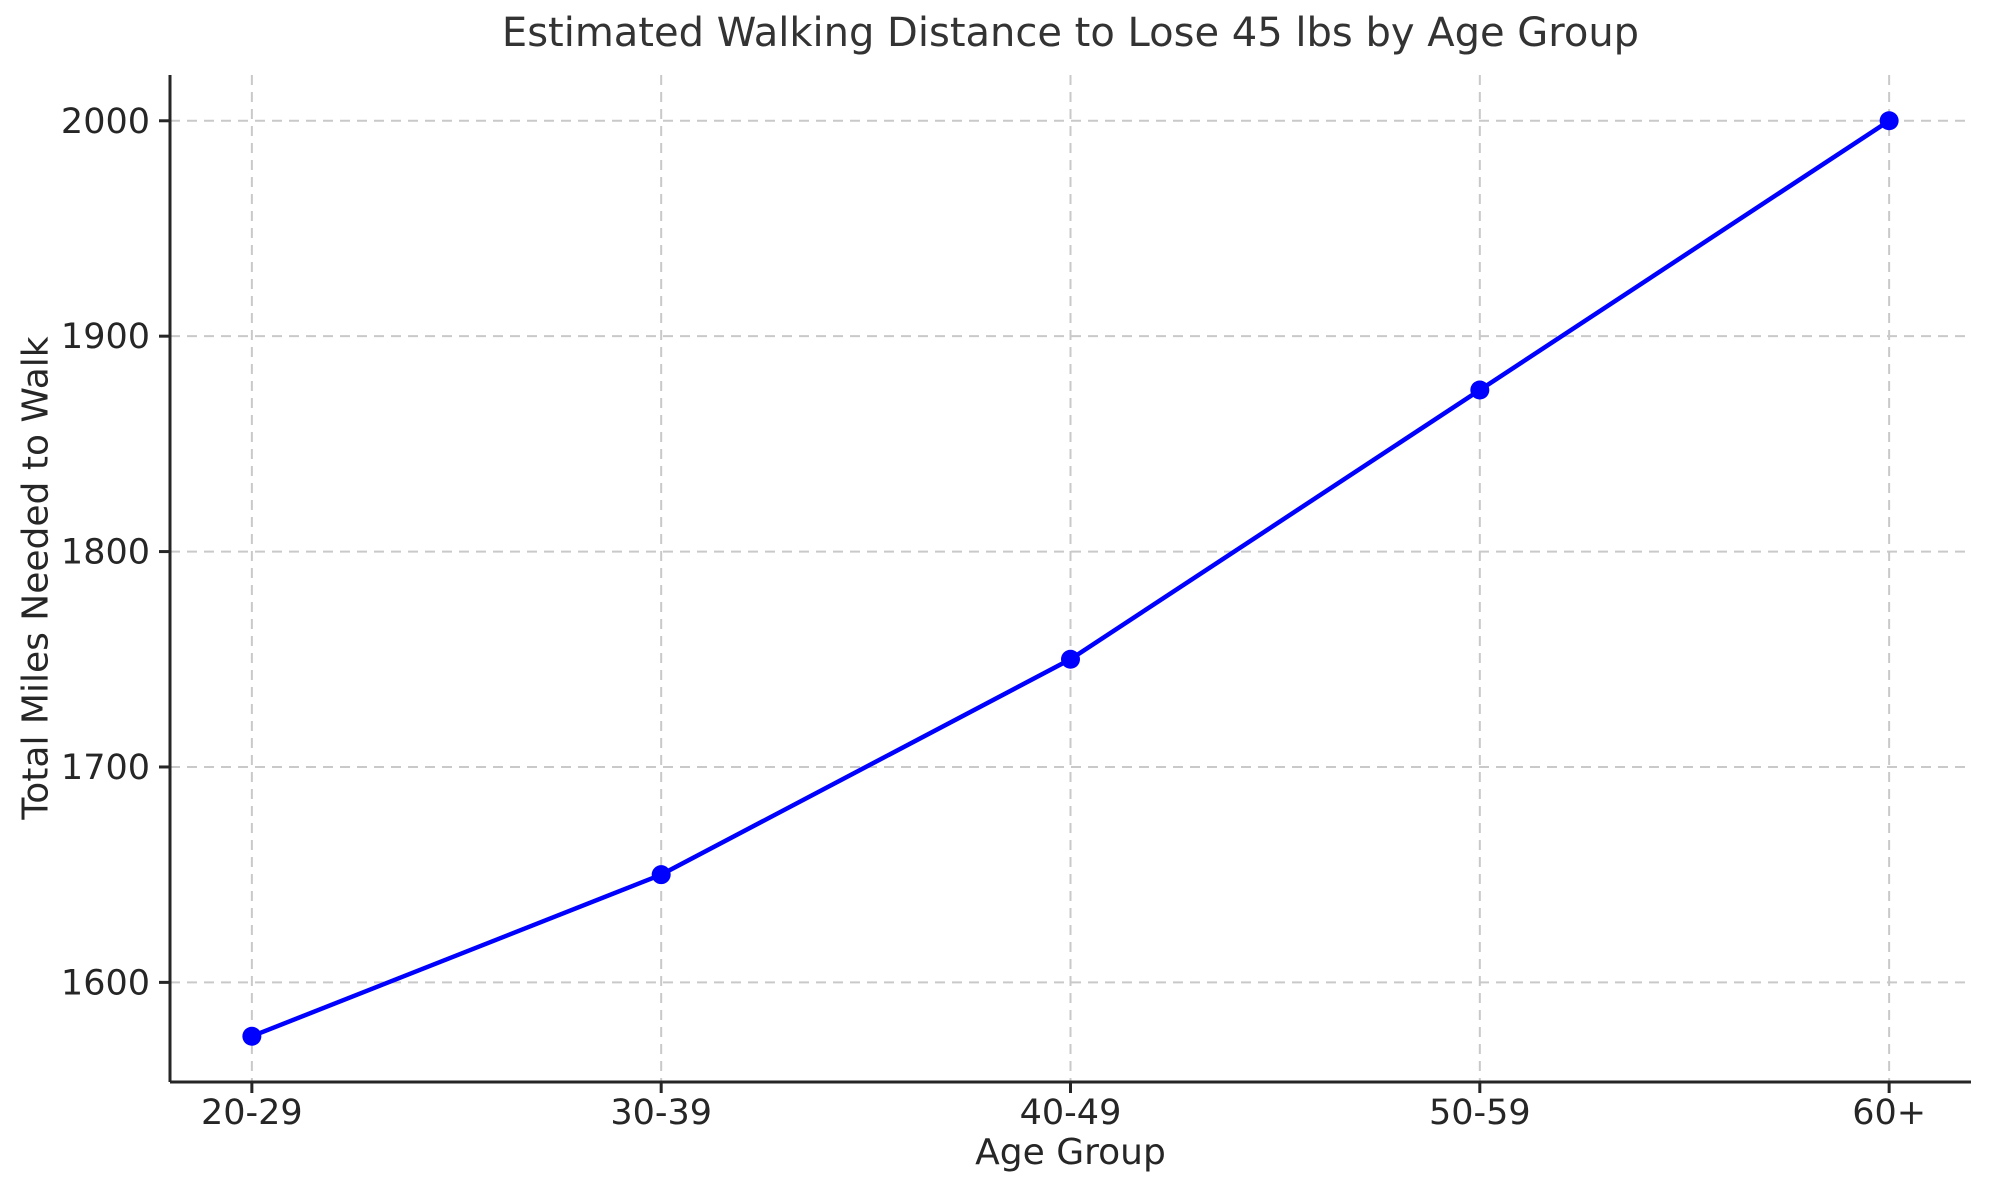 This screenshot has height=1200, width=2000. Describe the element at coordinates (1480, 1113) in the screenshot. I see `x-tick-label: 50-59` at that location.